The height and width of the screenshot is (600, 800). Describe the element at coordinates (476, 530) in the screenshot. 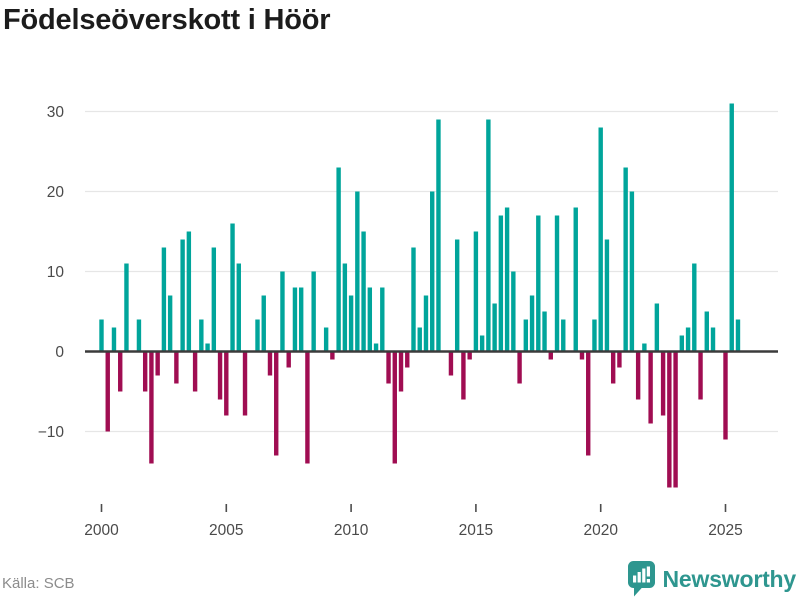

I see `x-axis-tick-label: 2015` at that location.